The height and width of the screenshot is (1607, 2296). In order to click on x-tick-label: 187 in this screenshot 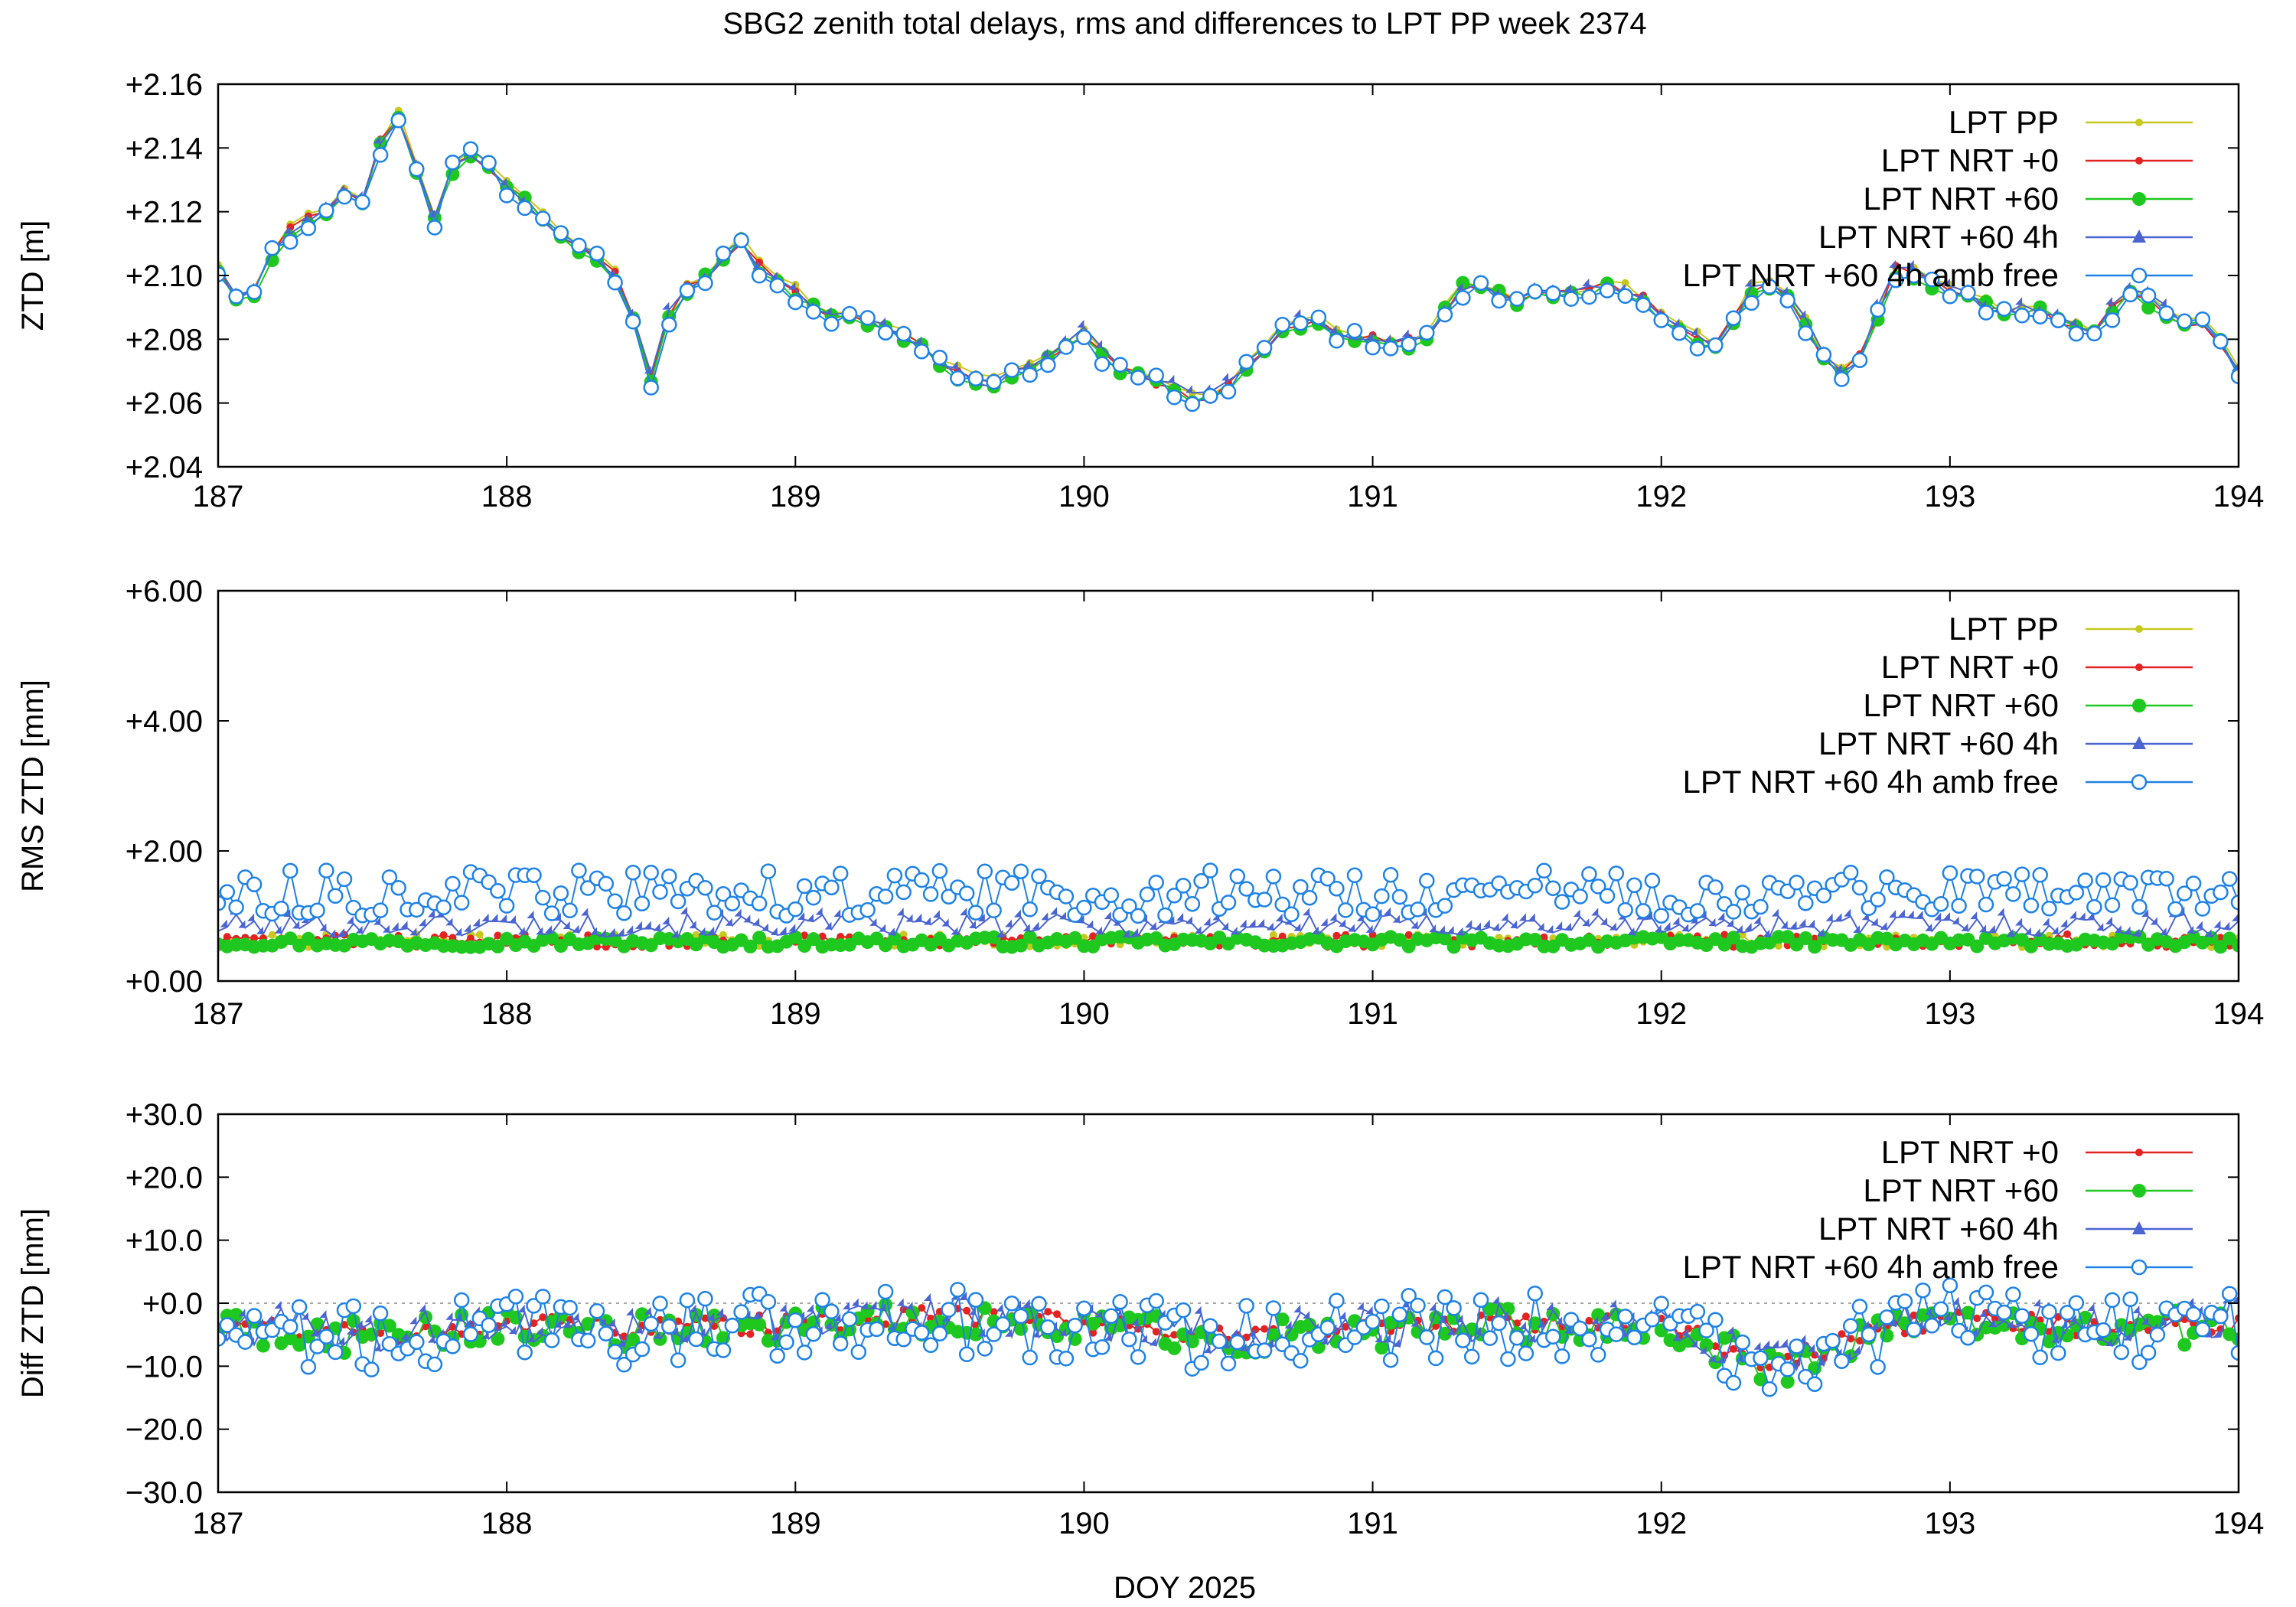, I will do `click(218, 1523)`.